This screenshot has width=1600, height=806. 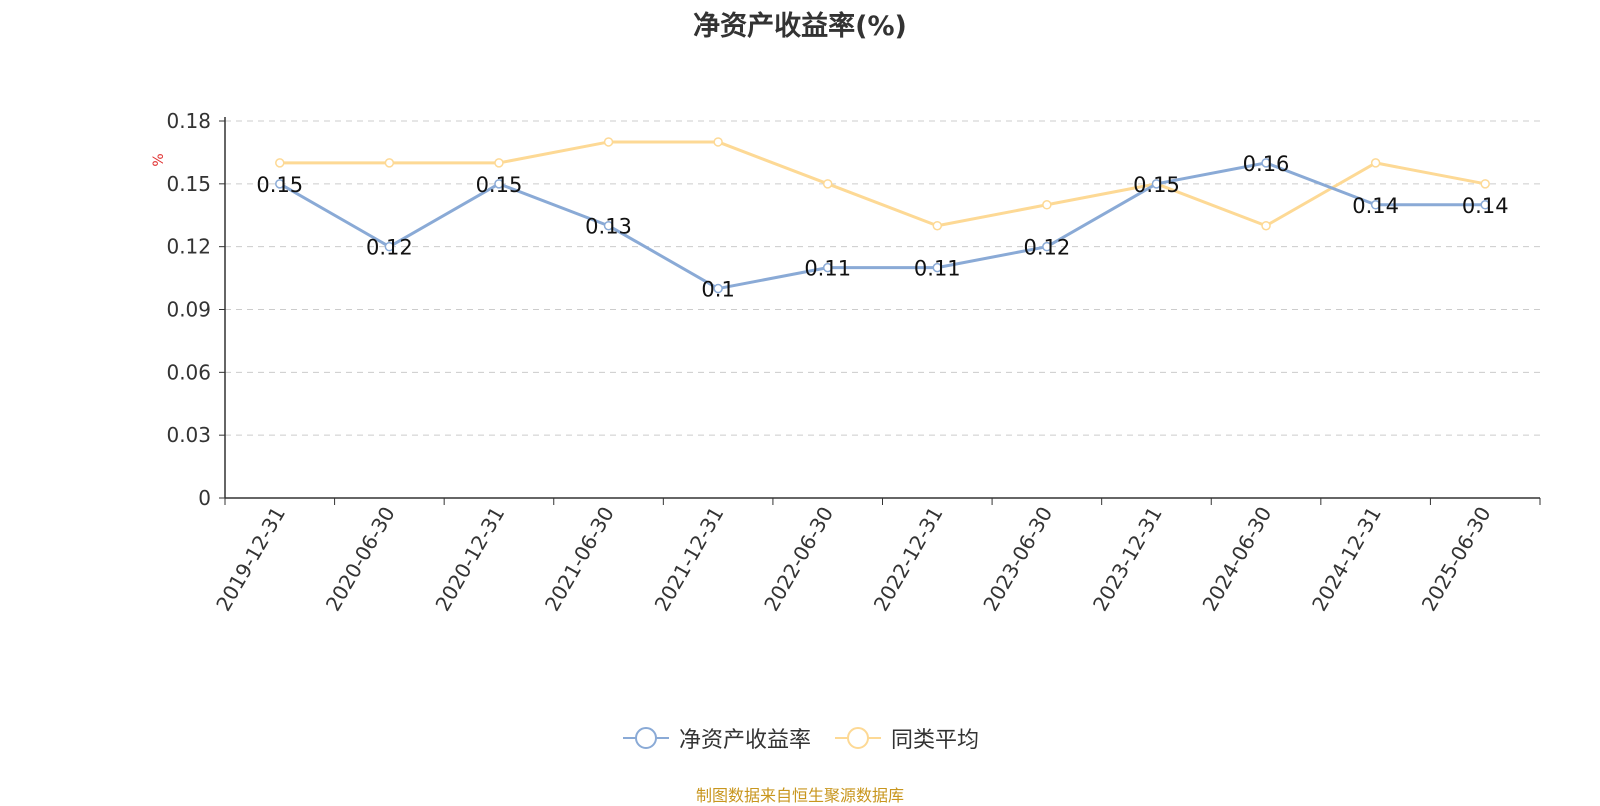 I want to click on y-tick-label: 0.18, so click(x=188, y=121).